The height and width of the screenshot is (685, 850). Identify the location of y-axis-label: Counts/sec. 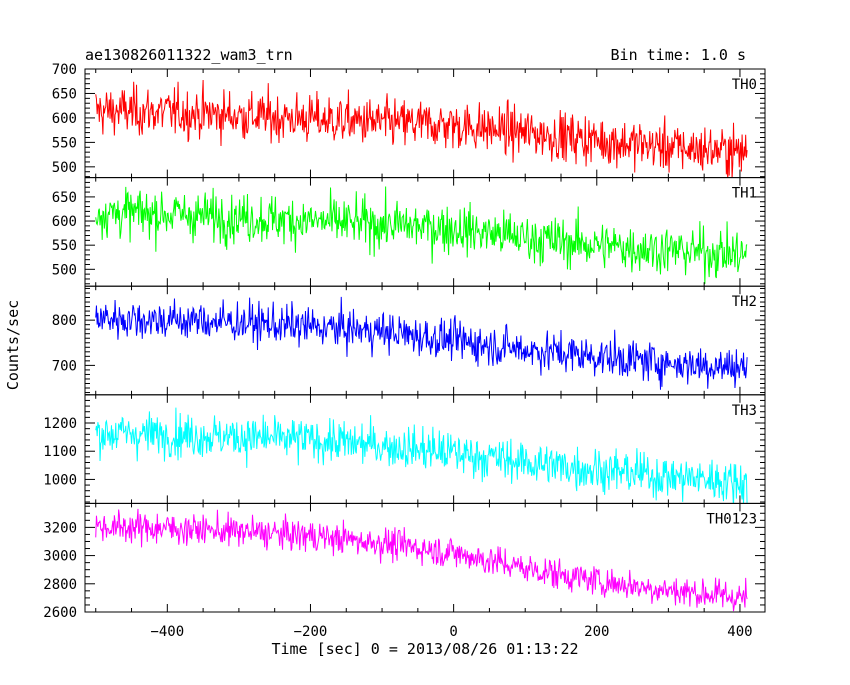
(13, 345).